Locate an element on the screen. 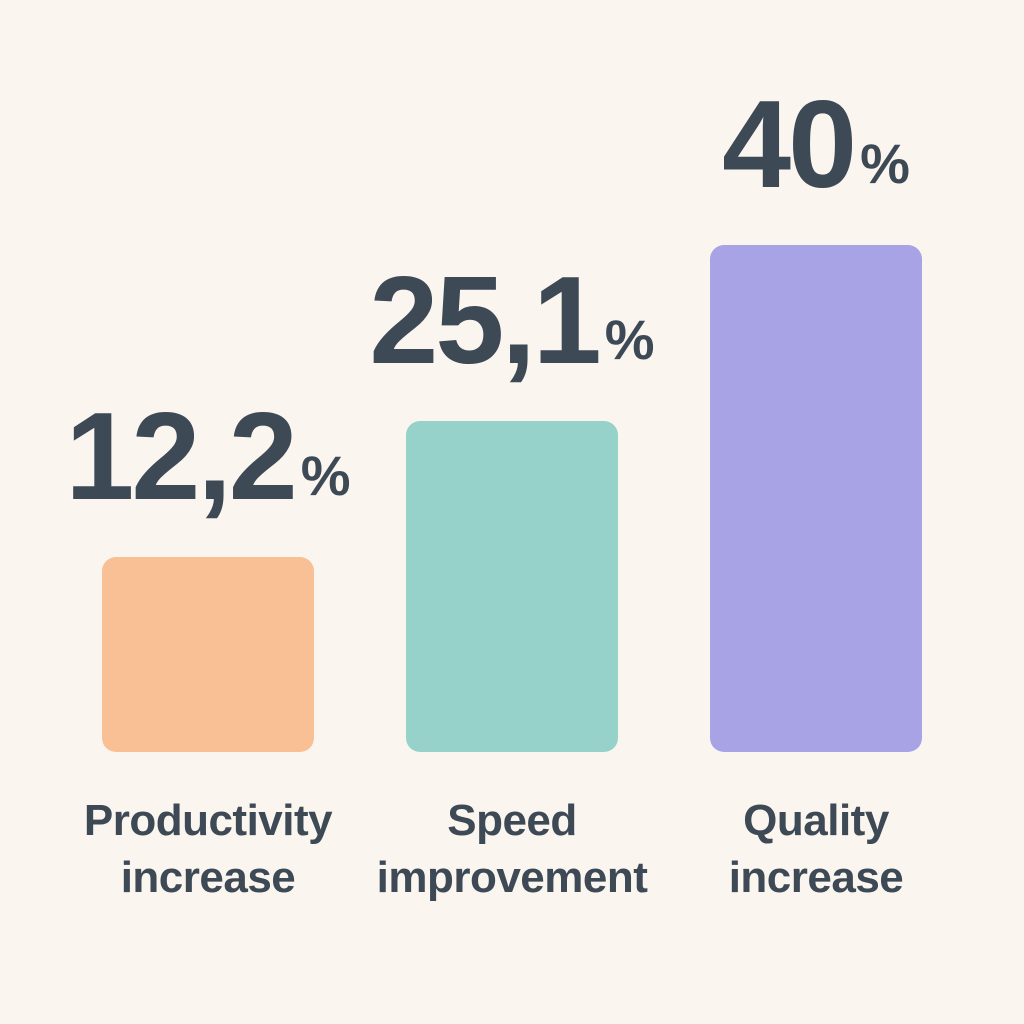 The image size is (1024, 1024). category-label-line1: Quality is located at coordinates (816, 820).